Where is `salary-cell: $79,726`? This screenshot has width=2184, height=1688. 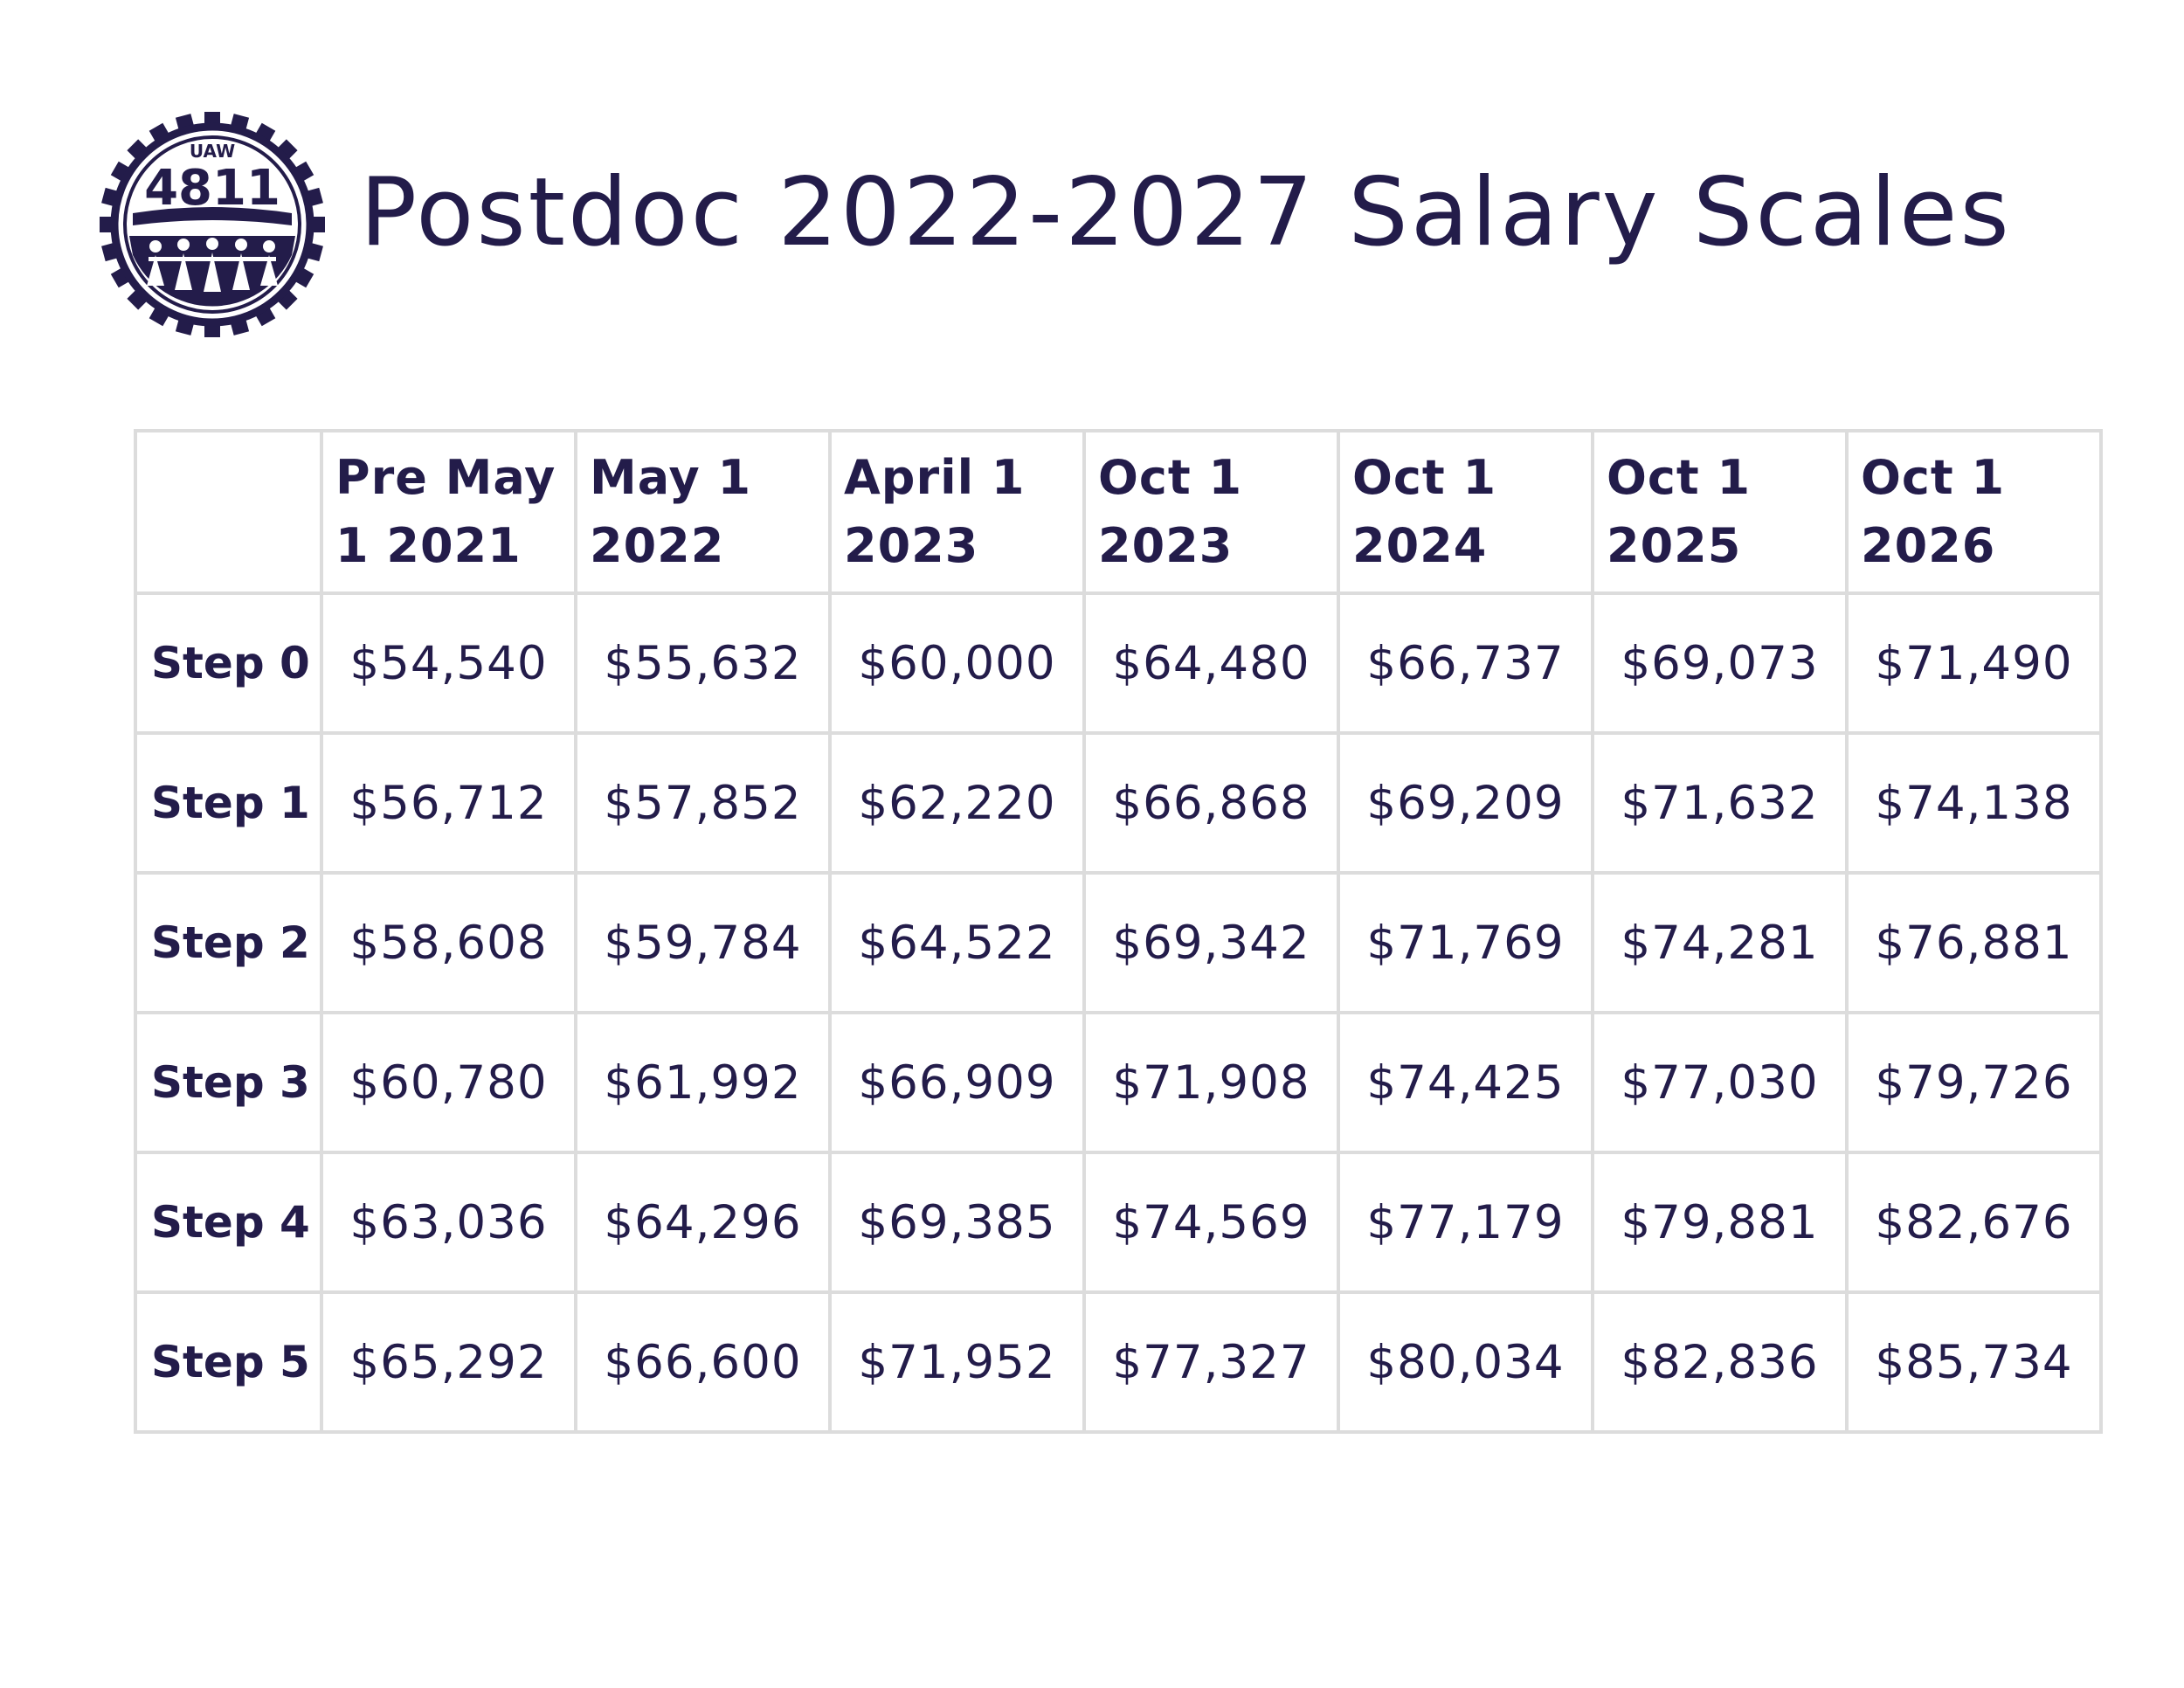 salary-cell: $79,726 is located at coordinates (1974, 1082).